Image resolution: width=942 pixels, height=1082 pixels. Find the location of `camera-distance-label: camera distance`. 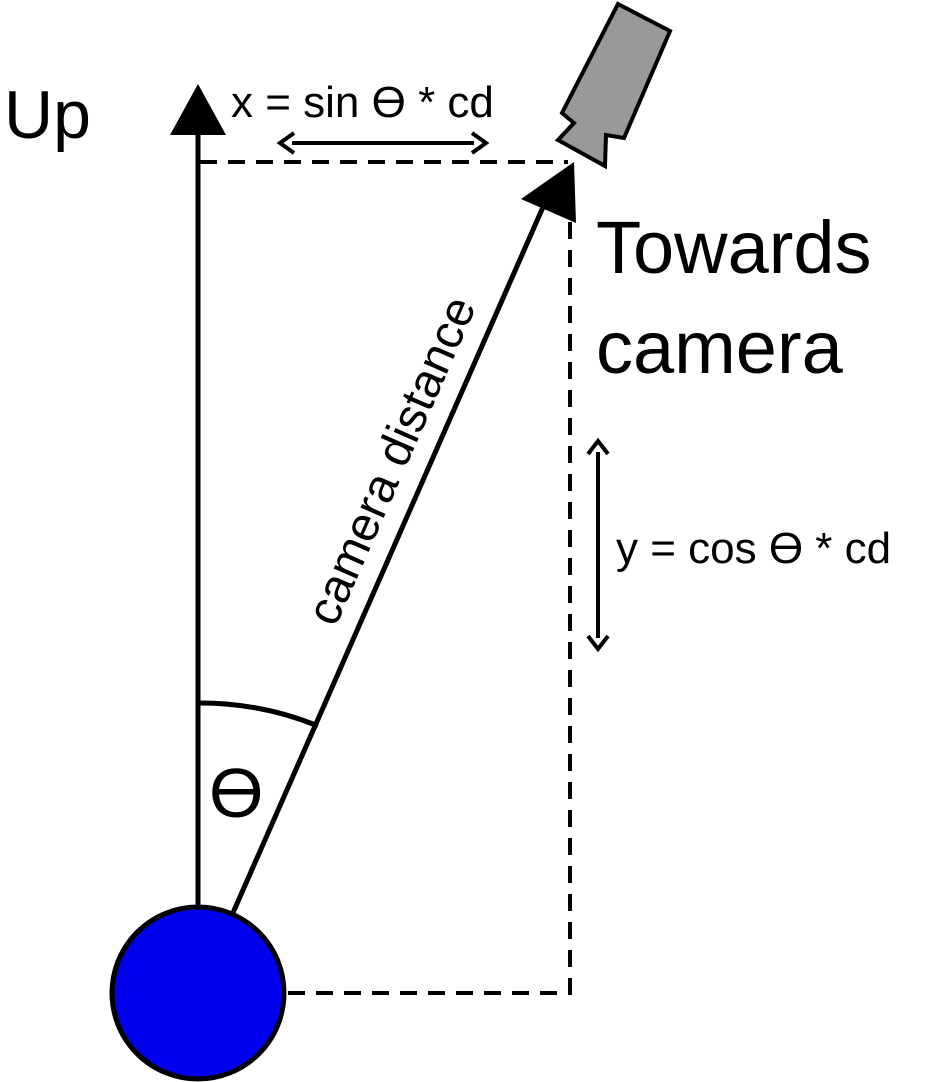

camera-distance-label: camera distance is located at coordinates (392, 461).